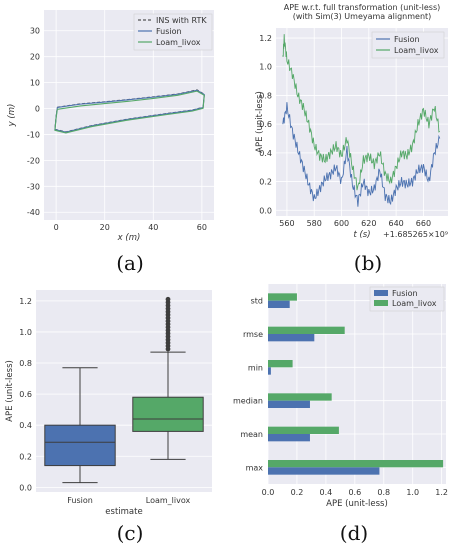 The height and width of the screenshot is (550, 453). Describe the element at coordinates (35, 31) in the screenshot. I see `y-tick-label: 30` at that location.